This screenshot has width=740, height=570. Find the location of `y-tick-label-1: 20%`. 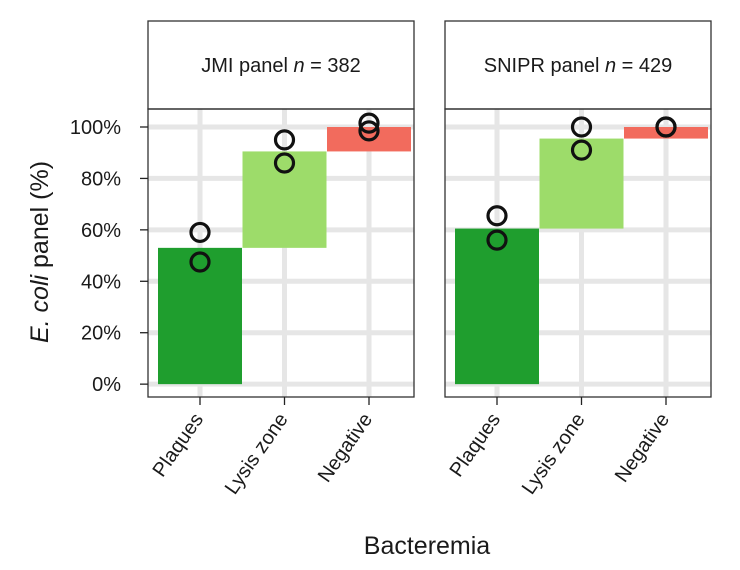

y-tick-label-1: 20% is located at coordinates (101, 334).